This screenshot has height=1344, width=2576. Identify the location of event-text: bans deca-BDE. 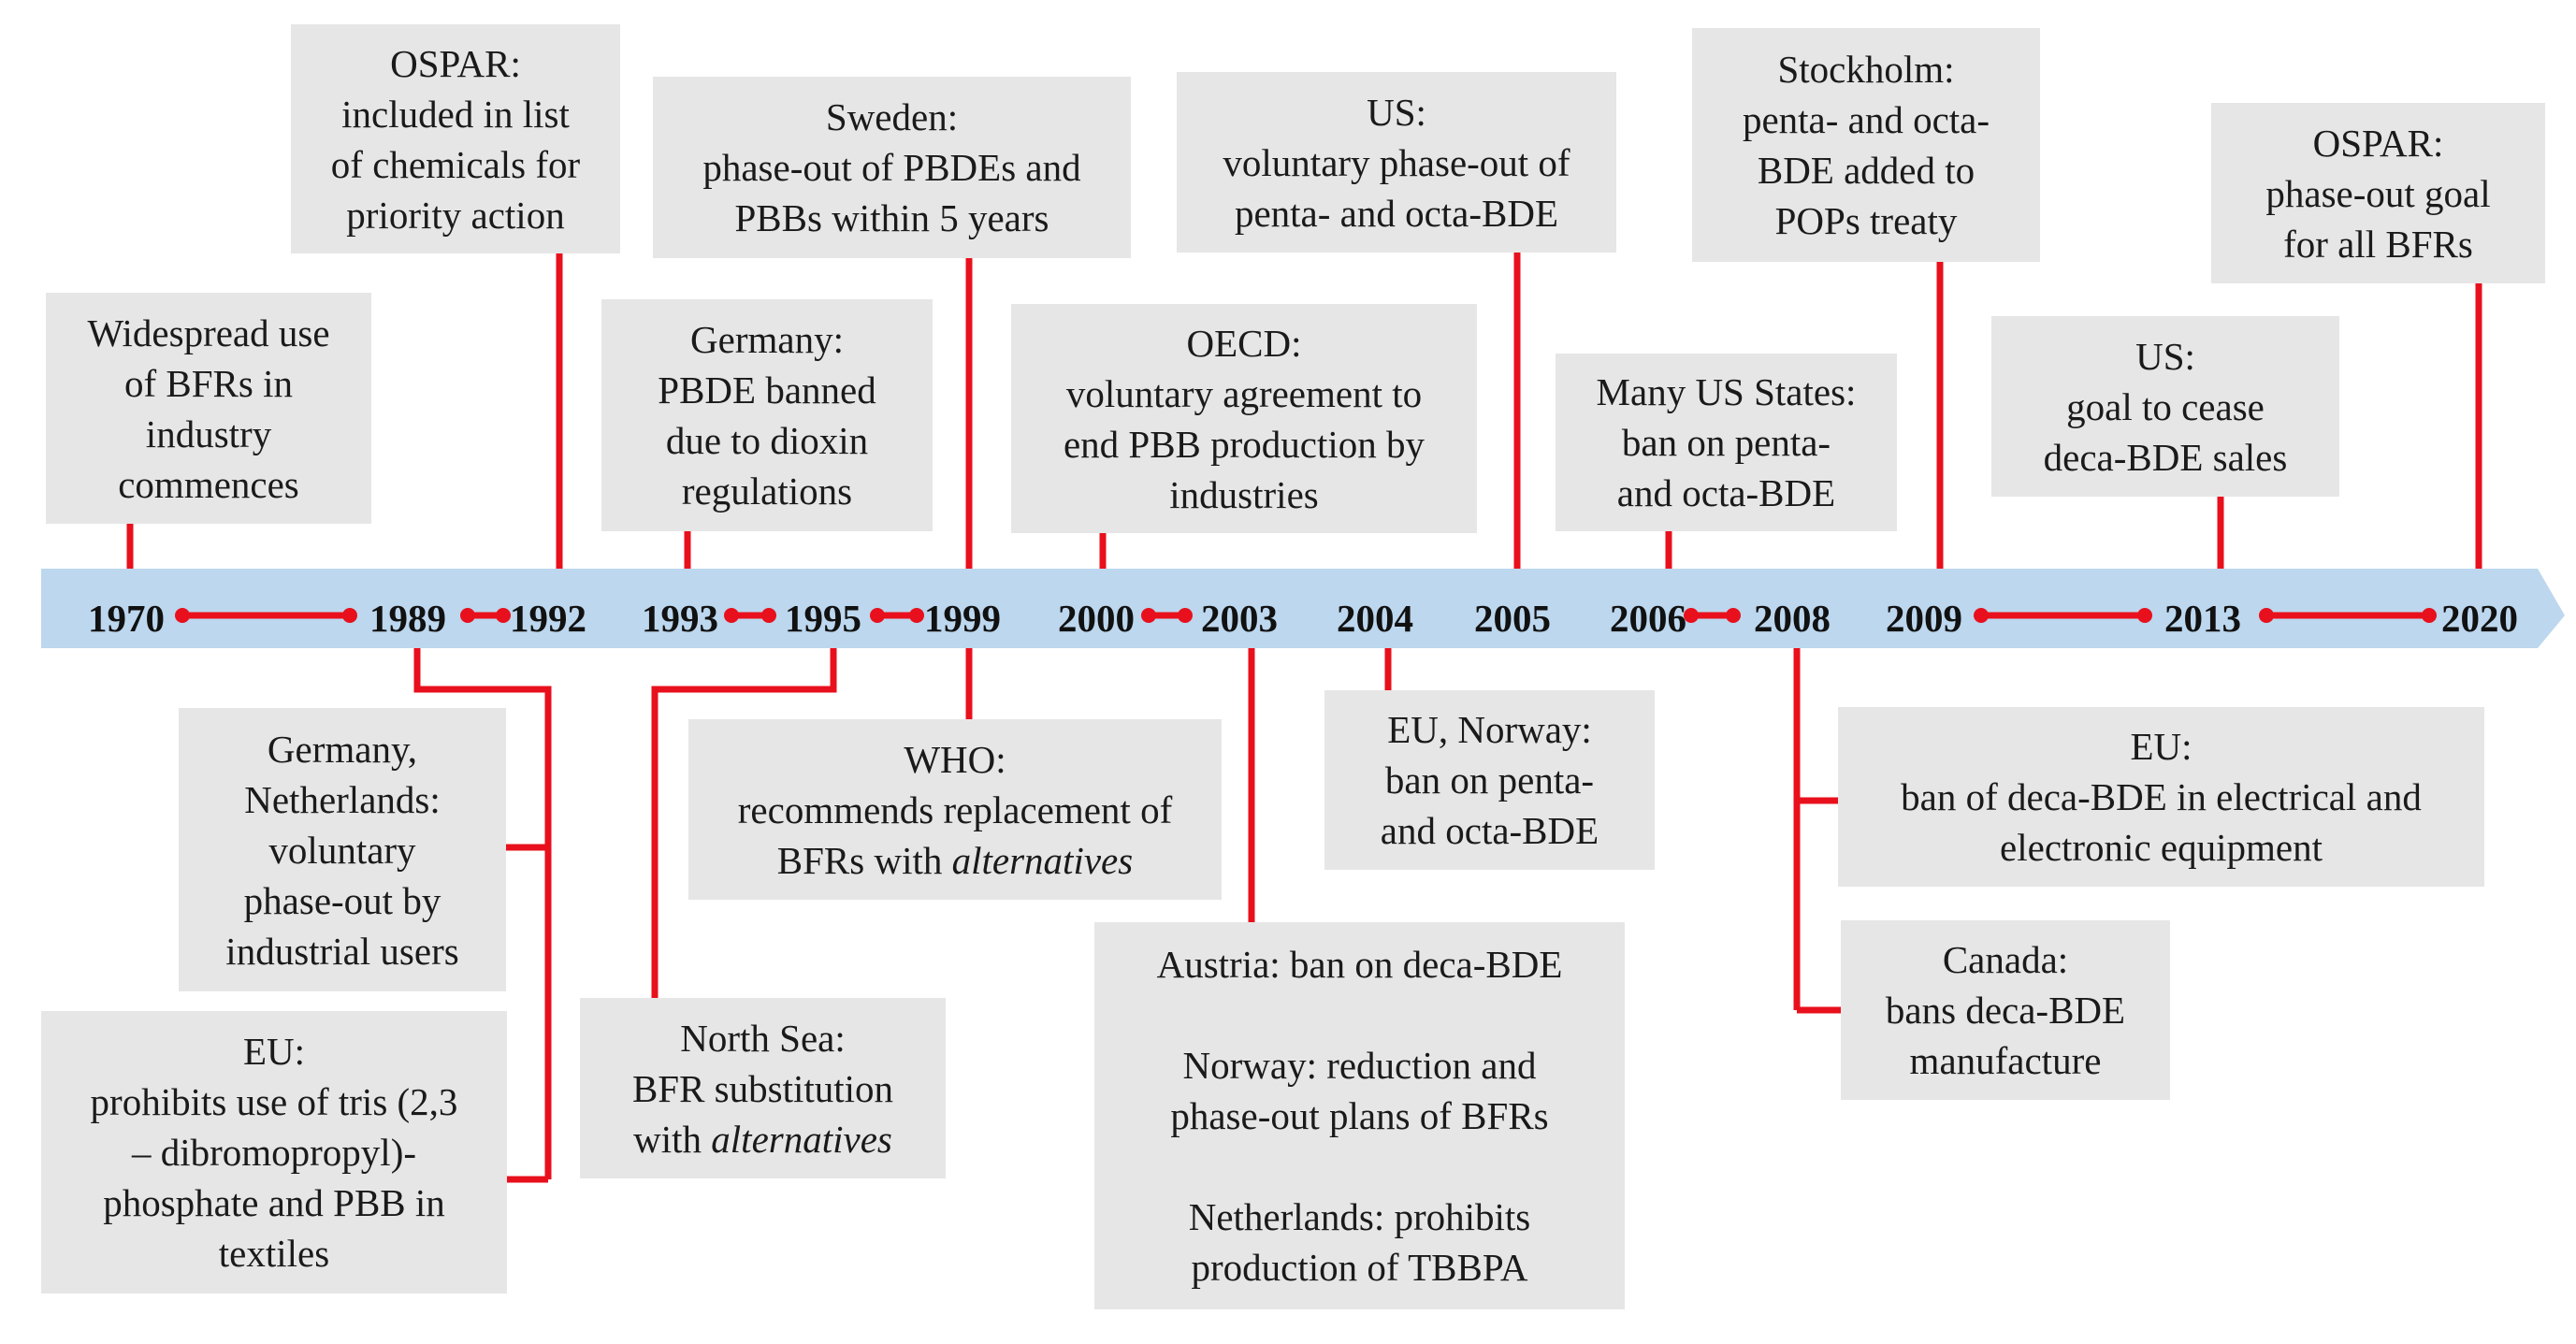
(2005, 1010).